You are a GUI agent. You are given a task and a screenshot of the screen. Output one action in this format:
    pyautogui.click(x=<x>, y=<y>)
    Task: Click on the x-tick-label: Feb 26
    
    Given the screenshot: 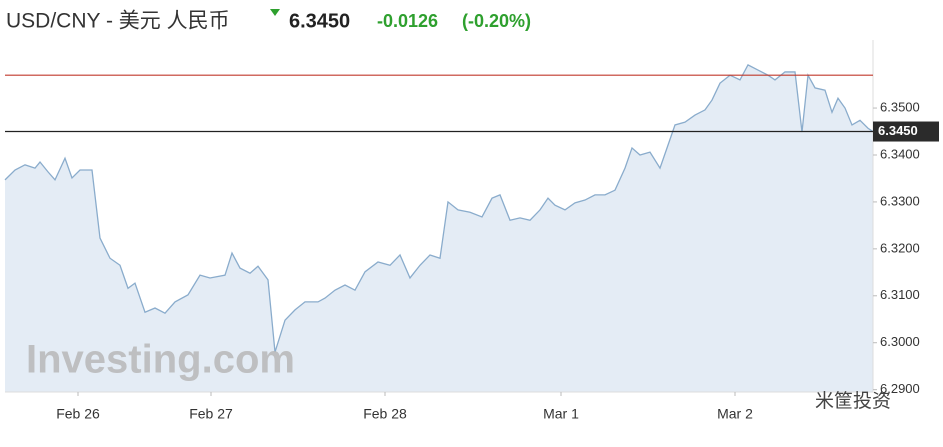 What is the action you would take?
    pyautogui.click(x=78, y=414)
    